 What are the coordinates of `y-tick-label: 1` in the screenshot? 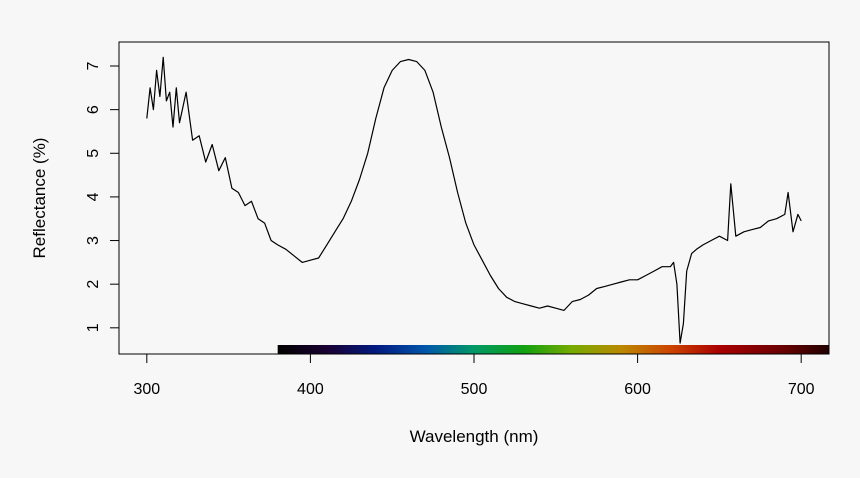 It's located at (93, 327).